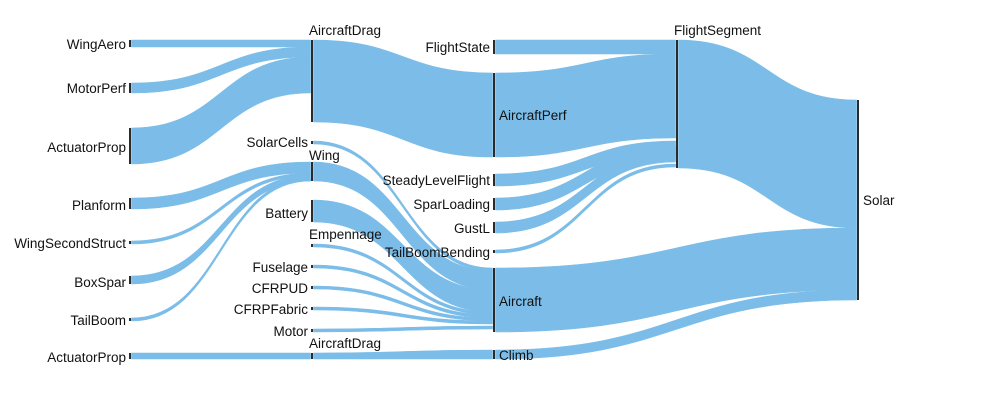 Image resolution: width=1000 pixels, height=400 pixels. I want to click on node-label-FlightSegment: FlightSegment, so click(717, 30).